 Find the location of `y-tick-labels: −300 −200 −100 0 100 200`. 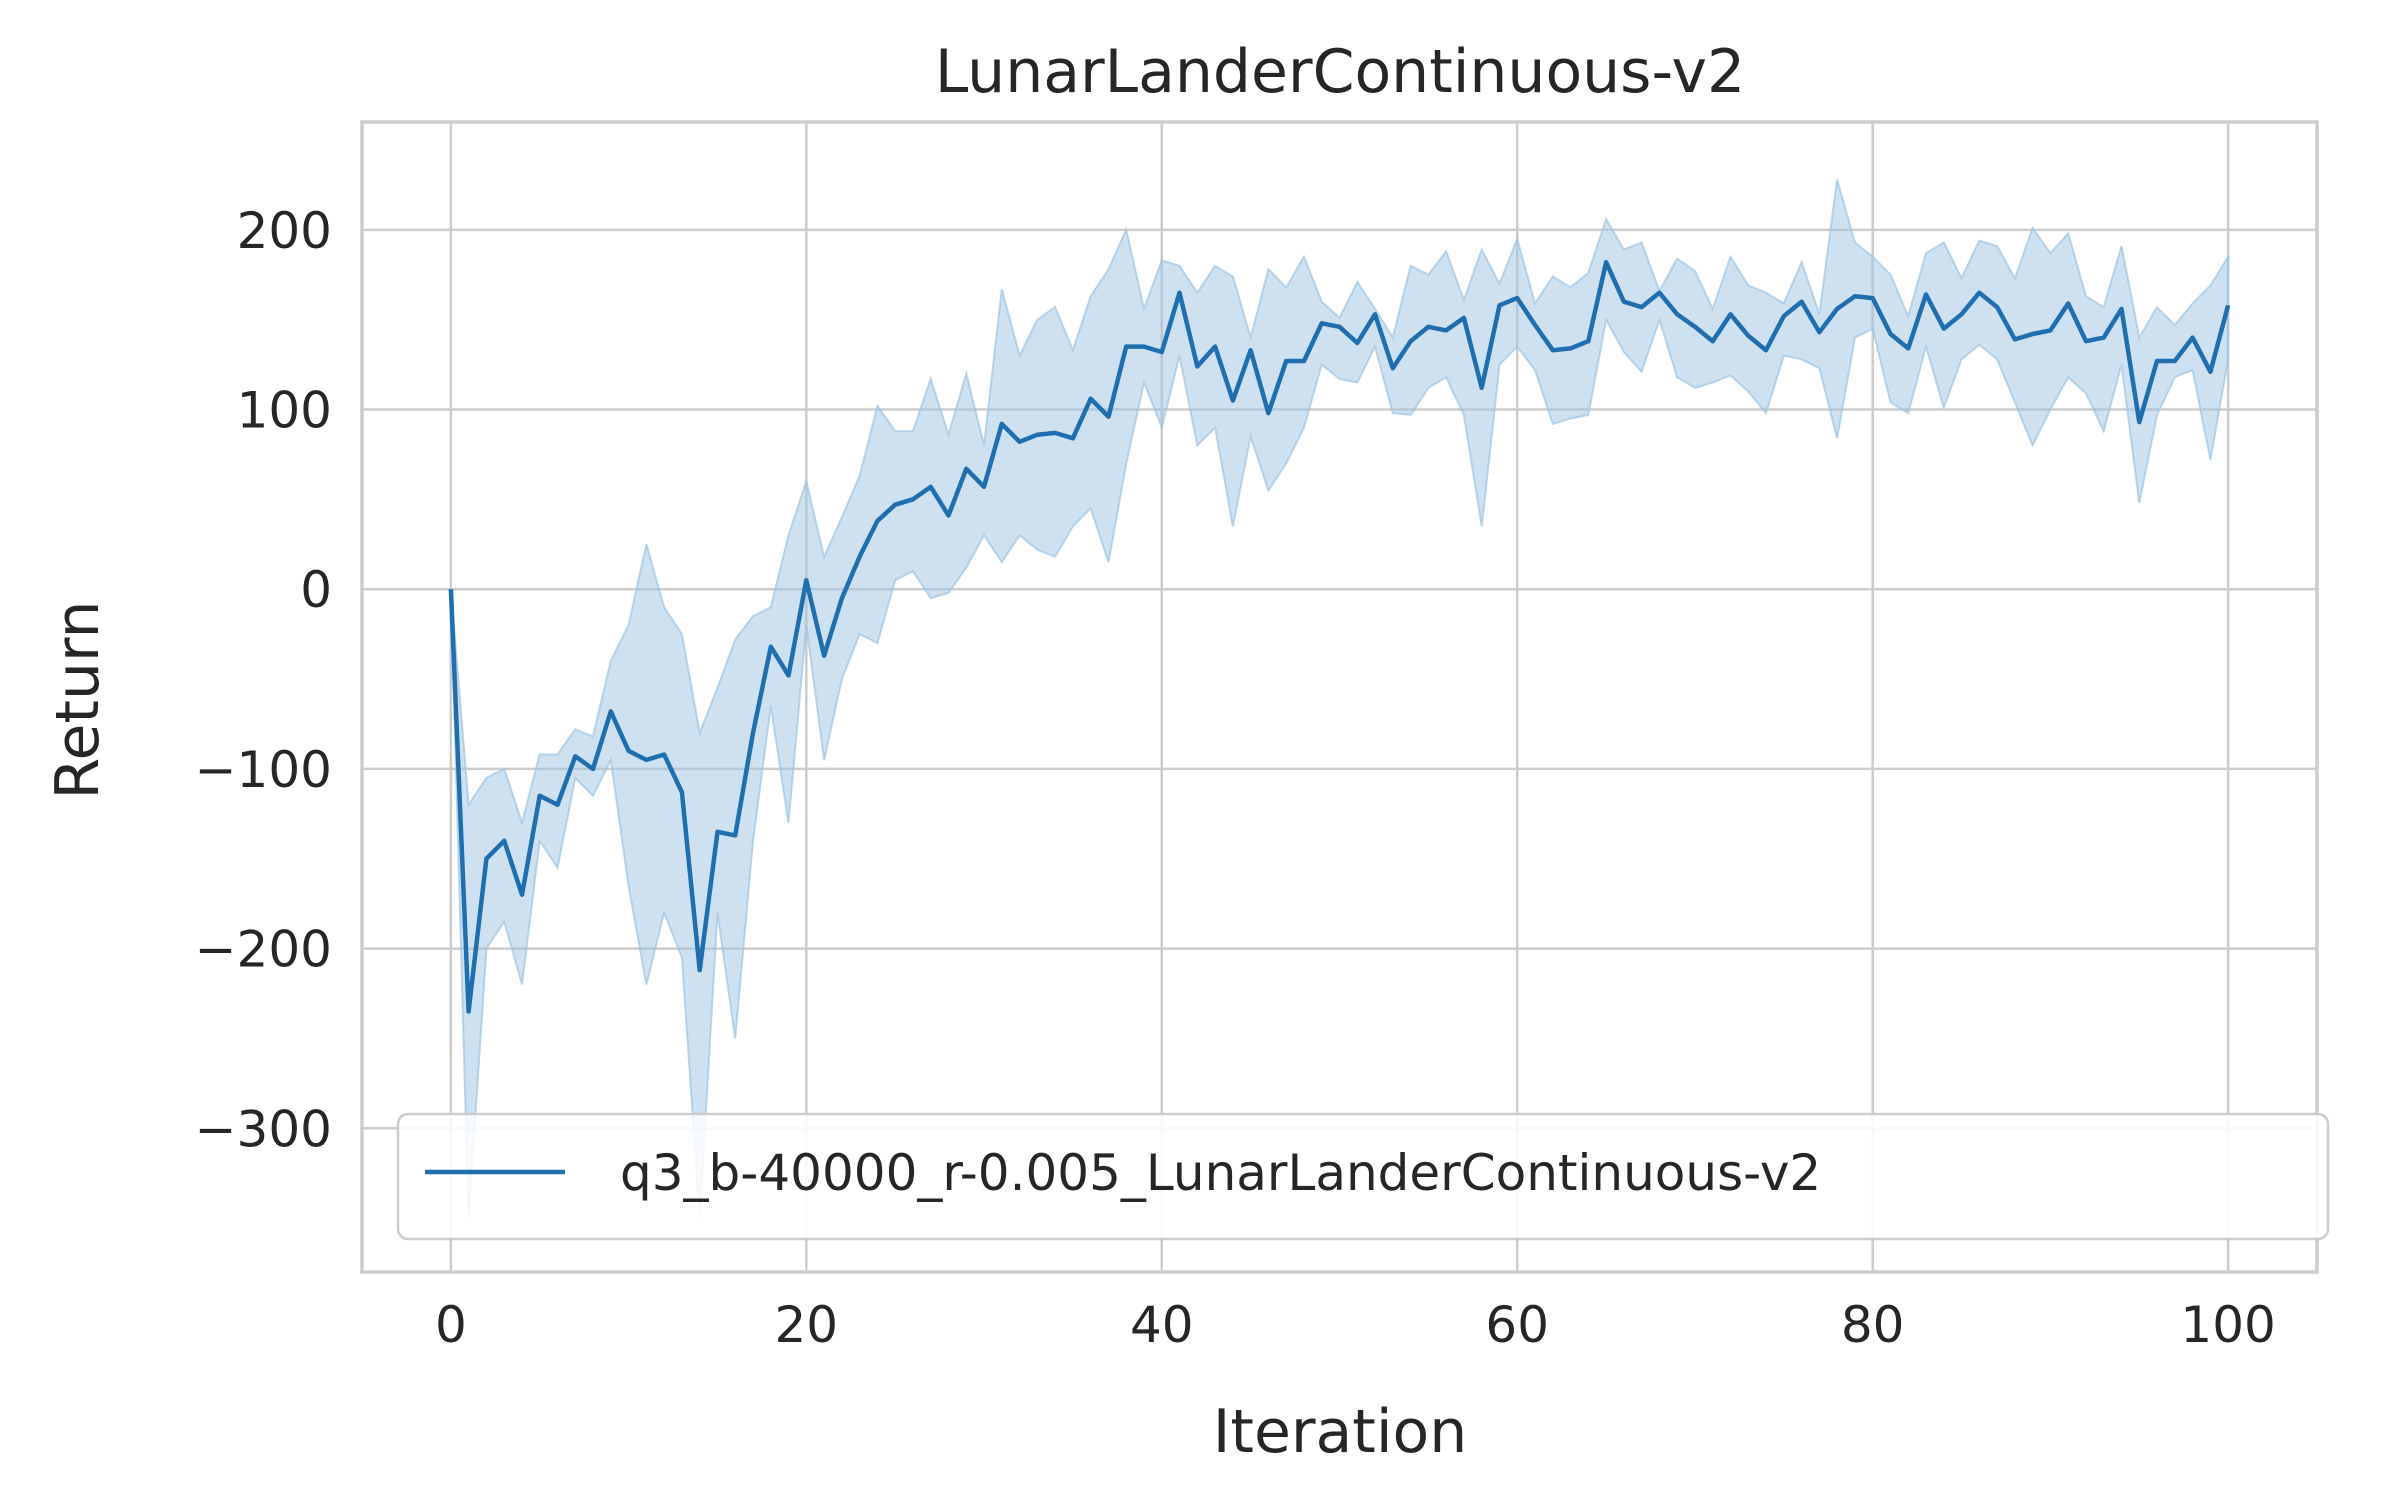

y-tick-labels: −300 −200 −100 0 100 200 is located at coordinates (263, 680).